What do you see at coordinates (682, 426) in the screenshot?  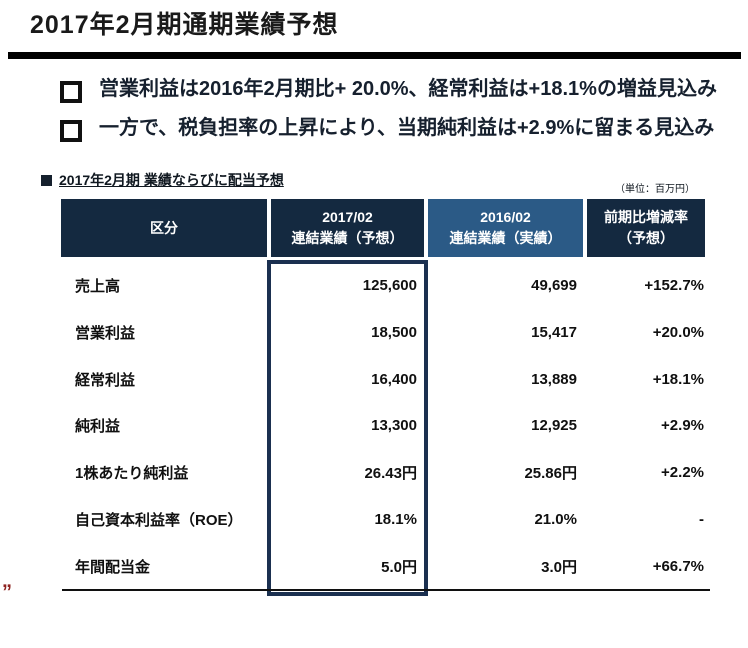 I see `change-value-cell: +2.9%` at bounding box center [682, 426].